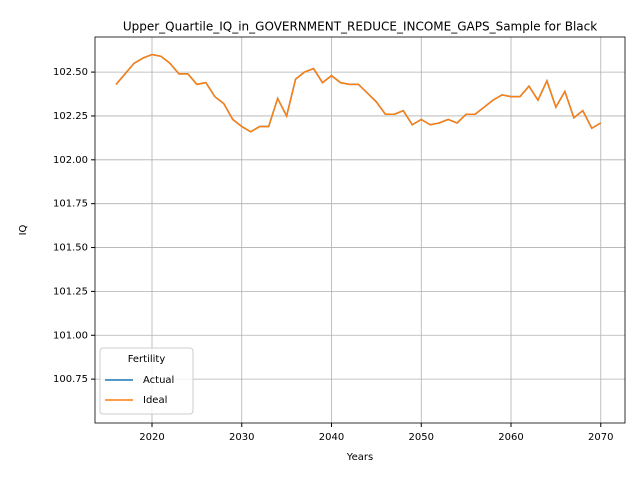 The width and height of the screenshot is (640, 480). I want to click on x-tick-label: 2020, so click(151, 437).